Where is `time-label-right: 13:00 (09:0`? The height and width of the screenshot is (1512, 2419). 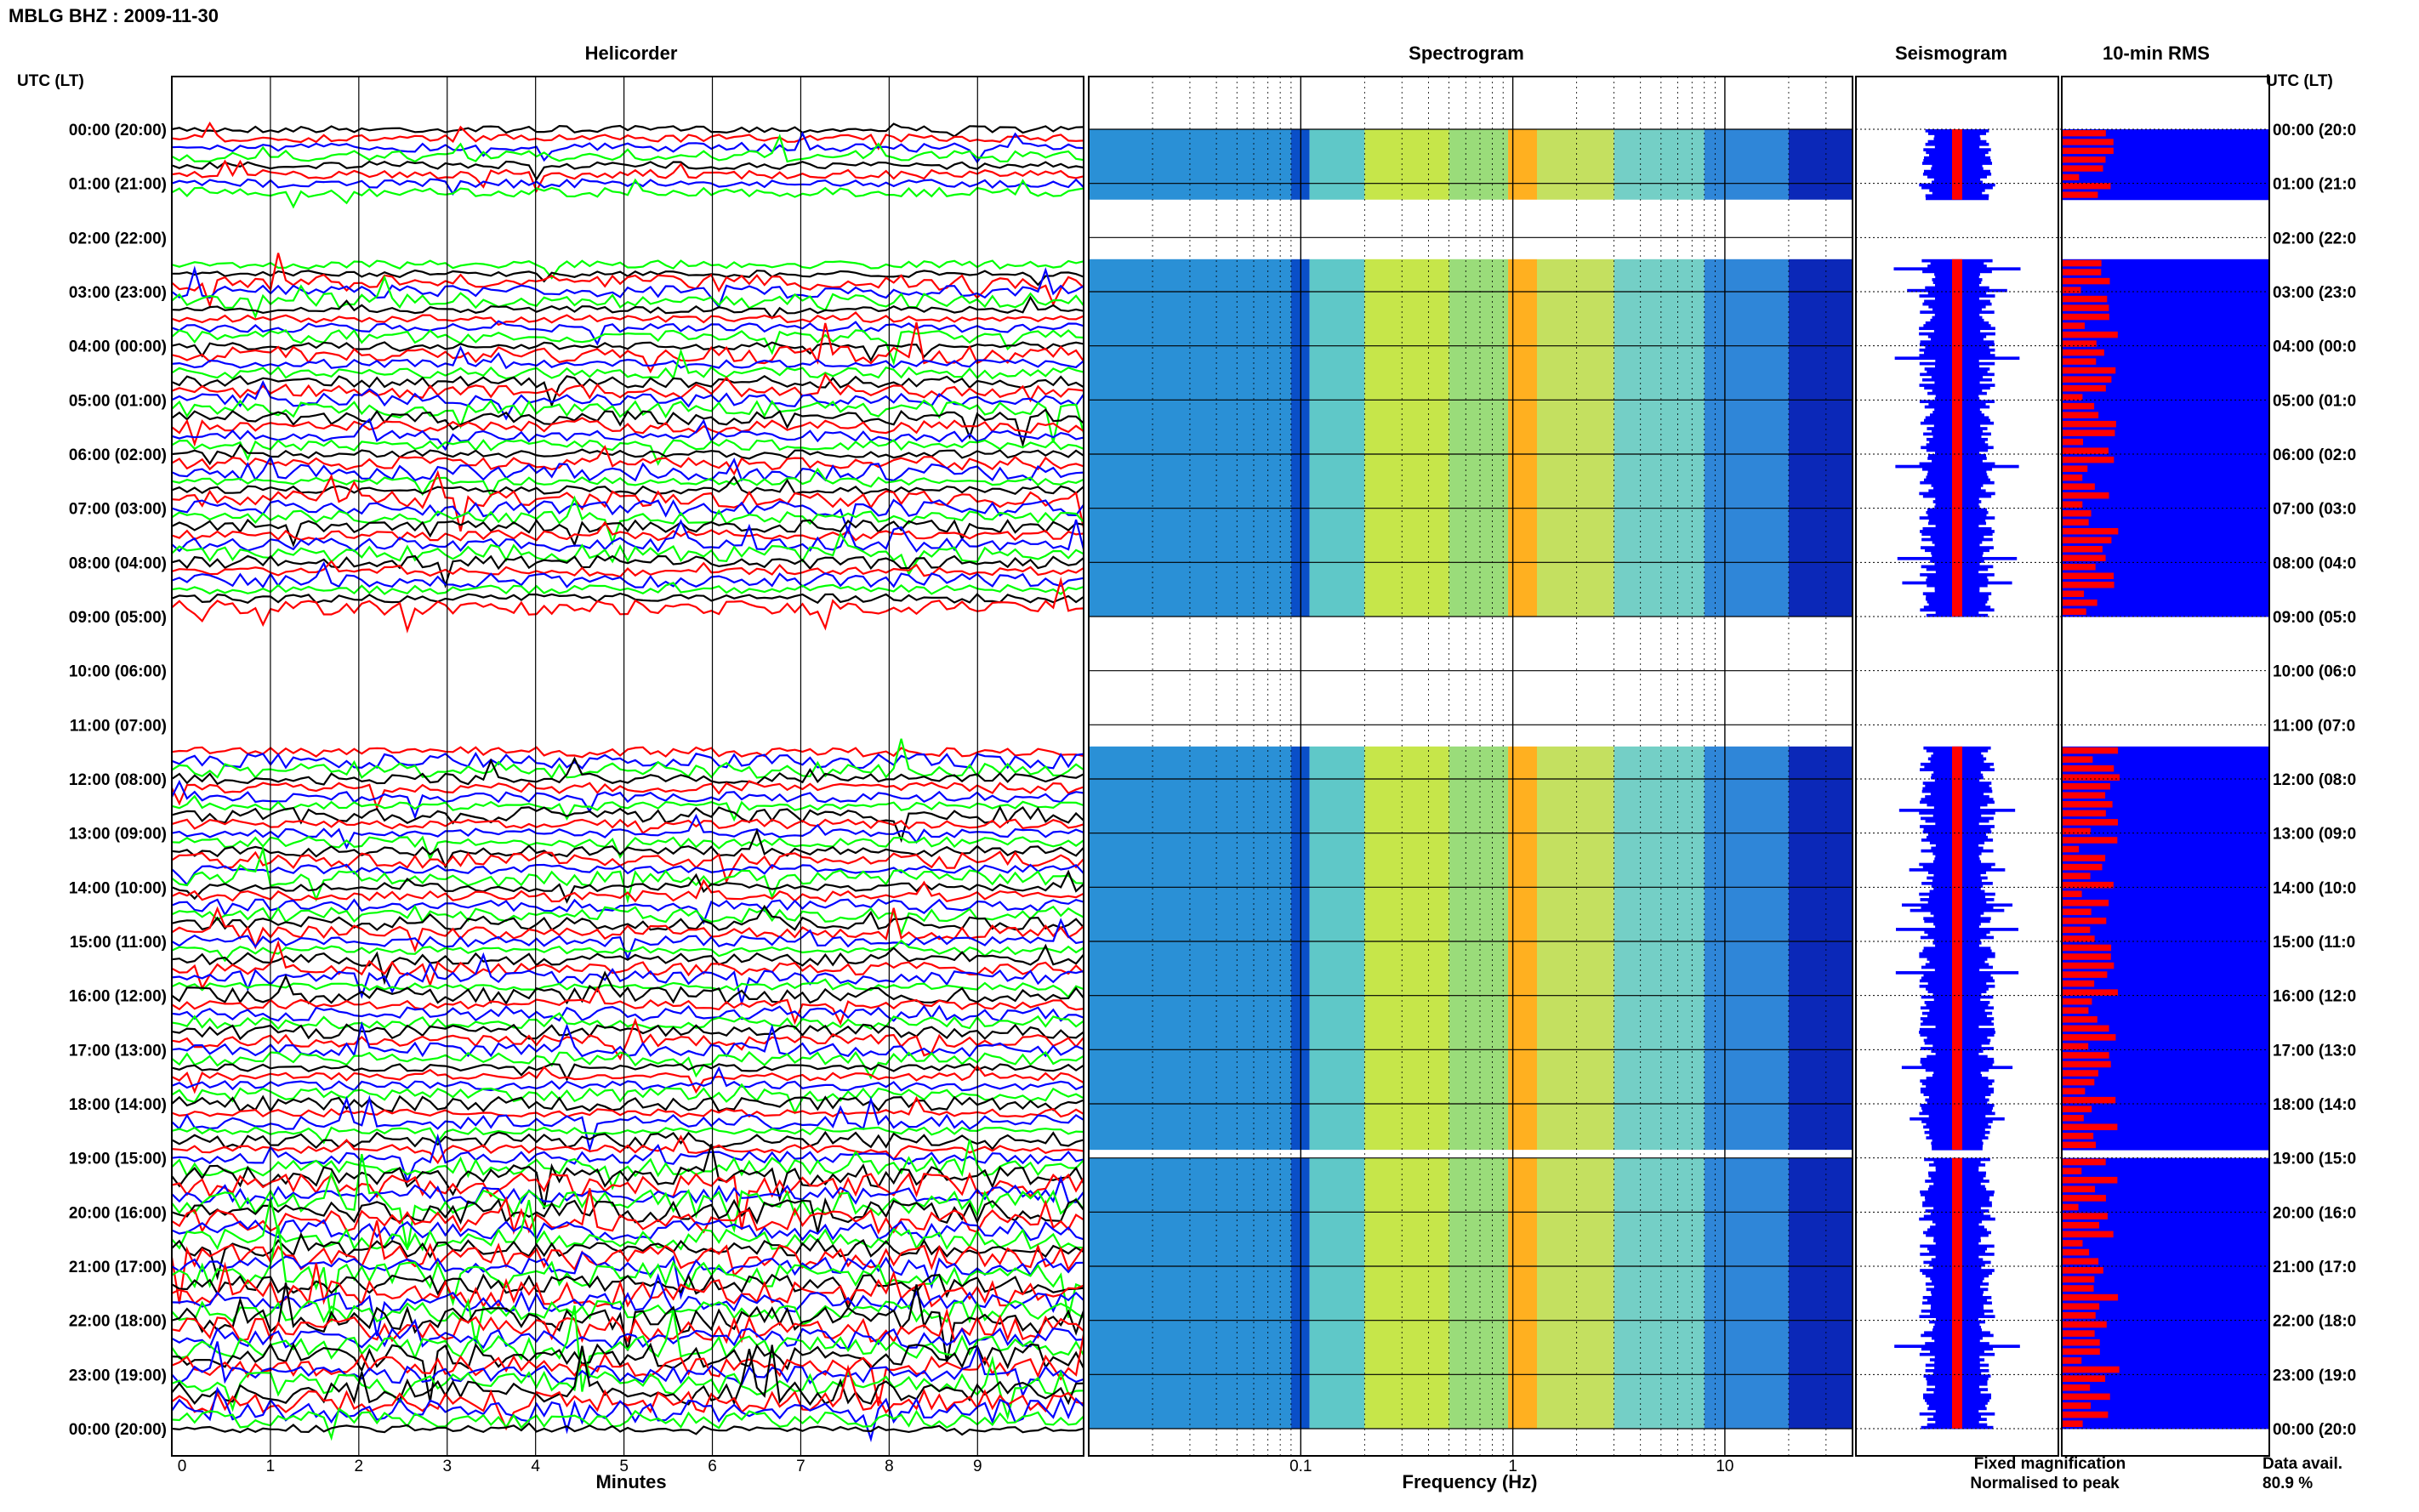
time-label-right: 13:00 (09:0 is located at coordinates (2314, 835).